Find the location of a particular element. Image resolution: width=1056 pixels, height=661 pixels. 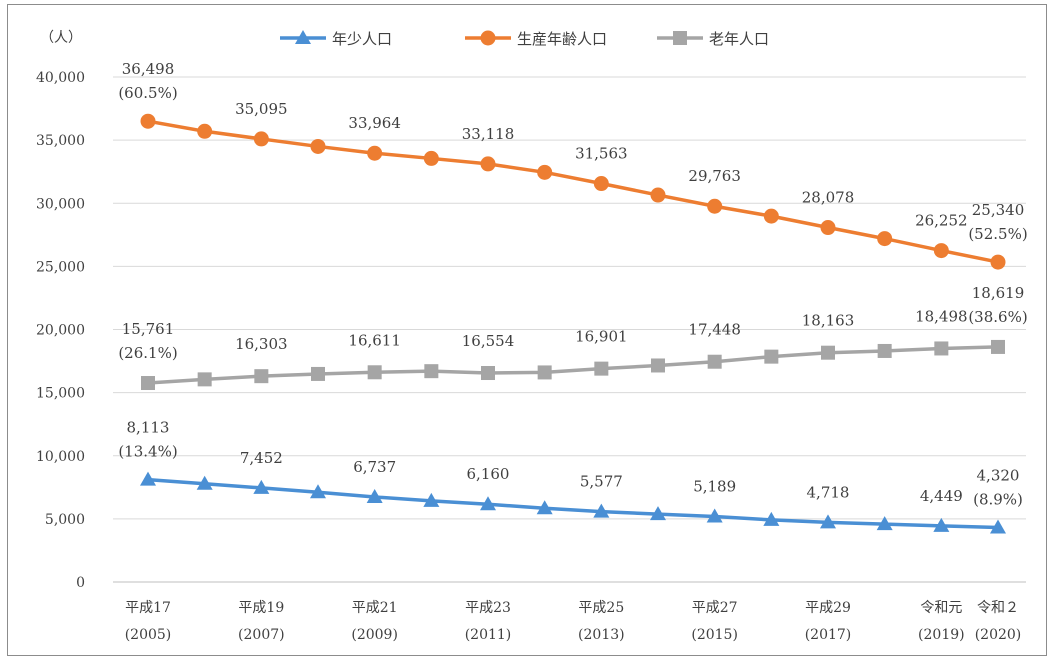

y-tick-label: 35,000 is located at coordinates (60, 141).